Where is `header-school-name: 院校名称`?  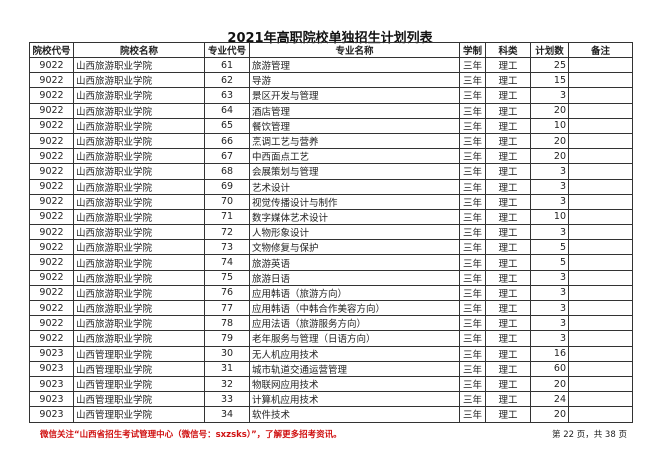 header-school-name: 院校名称 is located at coordinates (139, 50).